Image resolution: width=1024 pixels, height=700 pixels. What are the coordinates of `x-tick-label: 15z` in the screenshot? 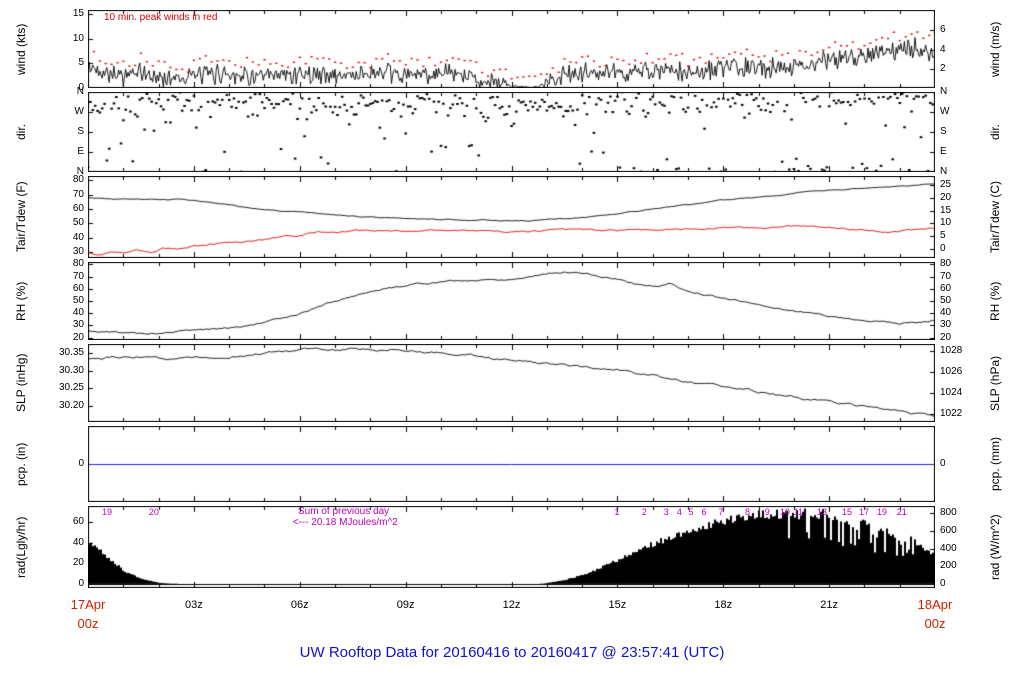 It's located at (617, 605).